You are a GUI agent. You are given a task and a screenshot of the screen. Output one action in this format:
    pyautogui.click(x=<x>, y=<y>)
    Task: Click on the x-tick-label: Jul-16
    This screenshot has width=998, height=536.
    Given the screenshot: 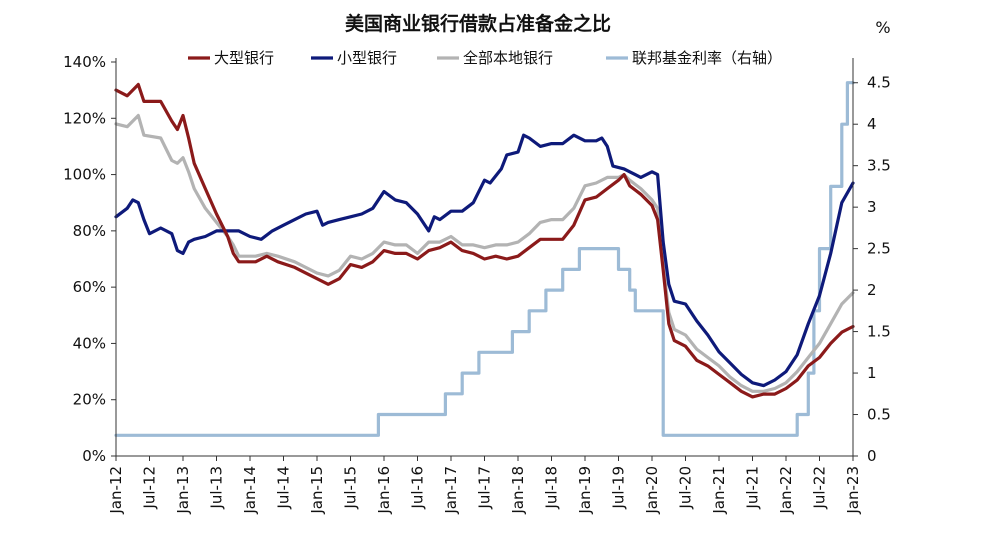 What is the action you would take?
    pyautogui.click(x=418, y=488)
    